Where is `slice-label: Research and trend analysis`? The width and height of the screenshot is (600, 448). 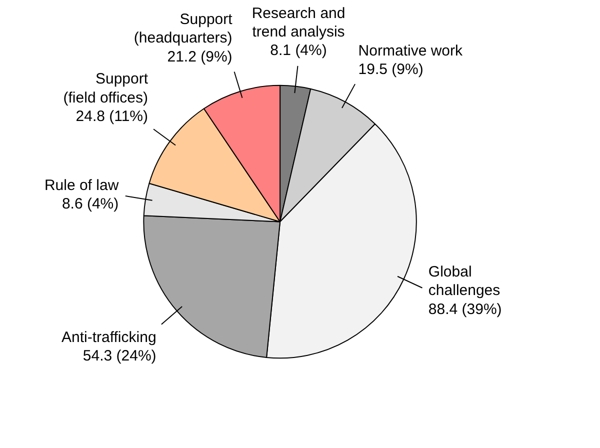
slice-label: Research and trend analysis is located at coordinates (299, 22).